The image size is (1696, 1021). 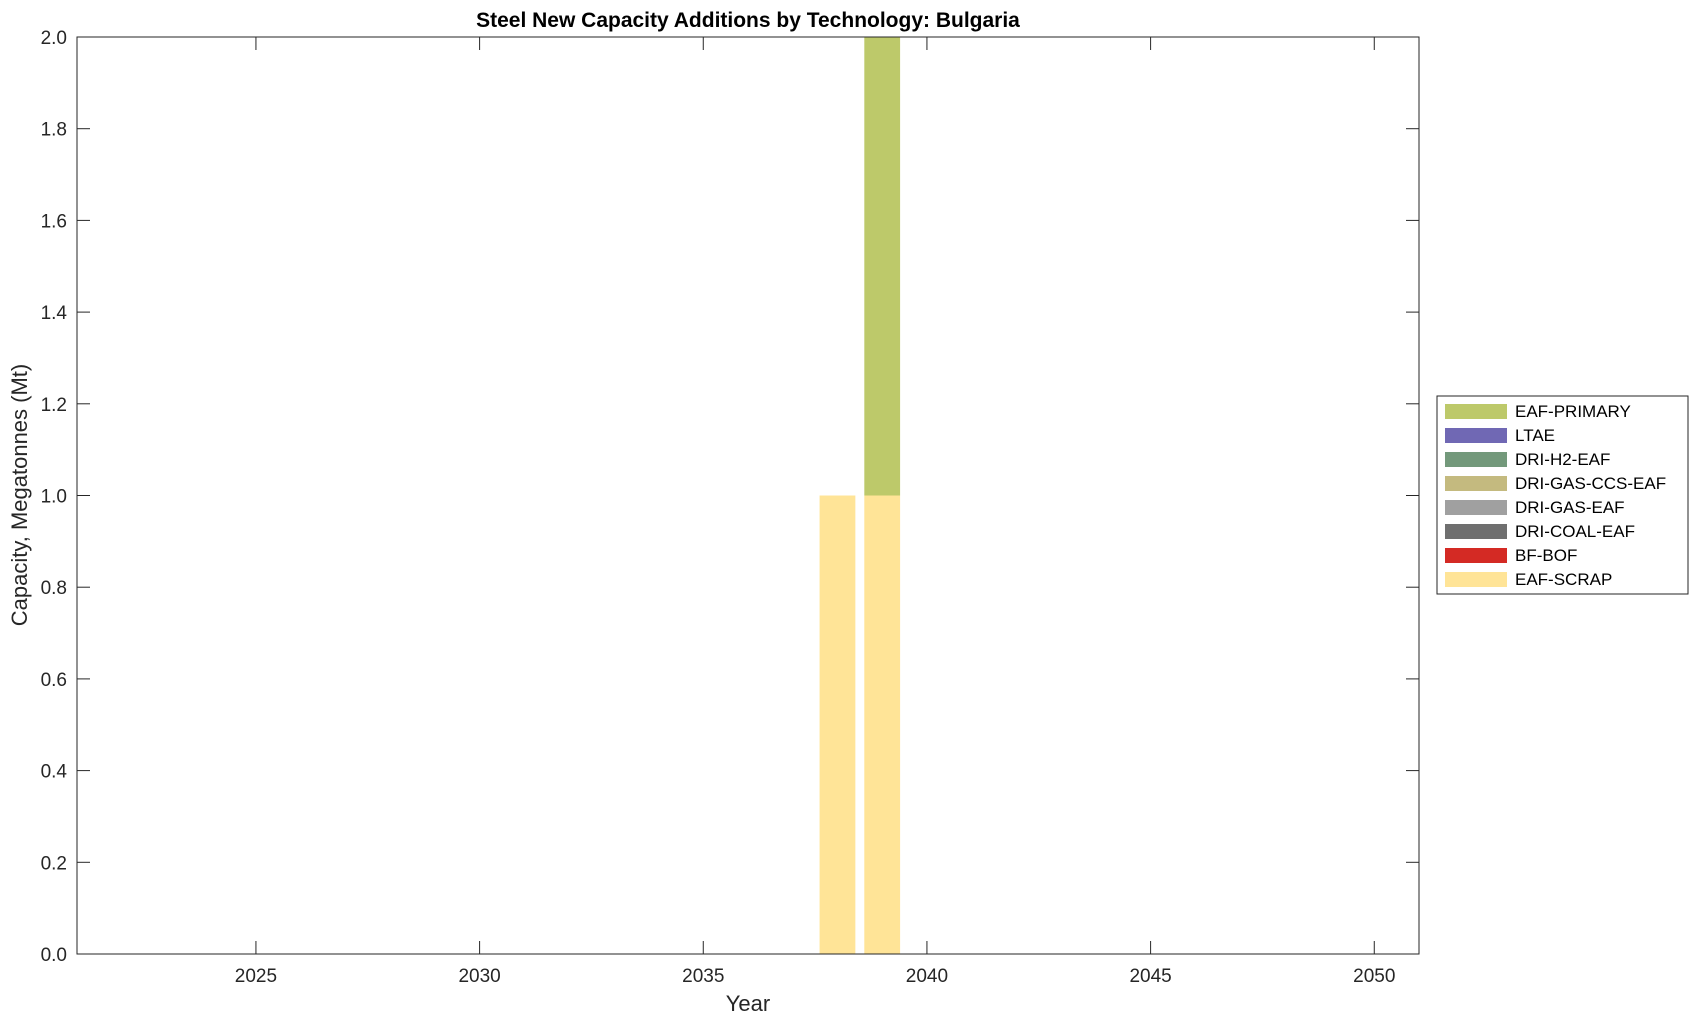 What do you see at coordinates (1563, 579) in the screenshot?
I see `legend-label: EAF-SCRAP` at bounding box center [1563, 579].